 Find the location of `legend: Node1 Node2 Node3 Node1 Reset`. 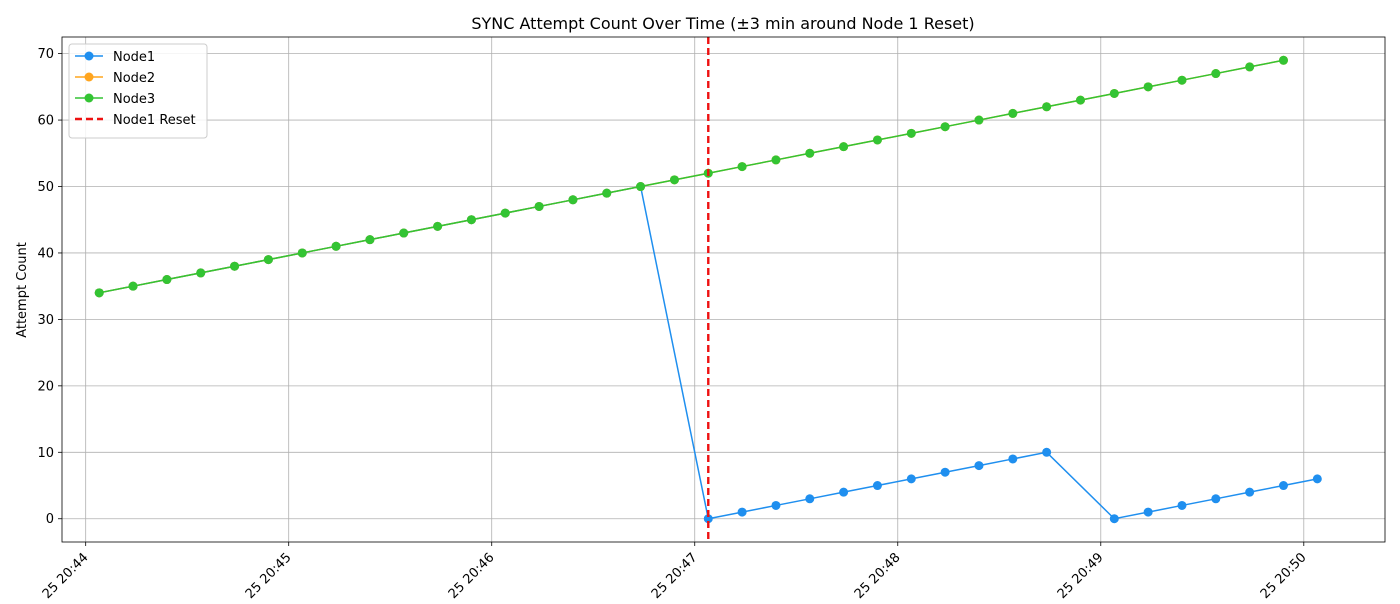

legend: Node1 Node2 Node3 Node1 Reset is located at coordinates (138, 91).